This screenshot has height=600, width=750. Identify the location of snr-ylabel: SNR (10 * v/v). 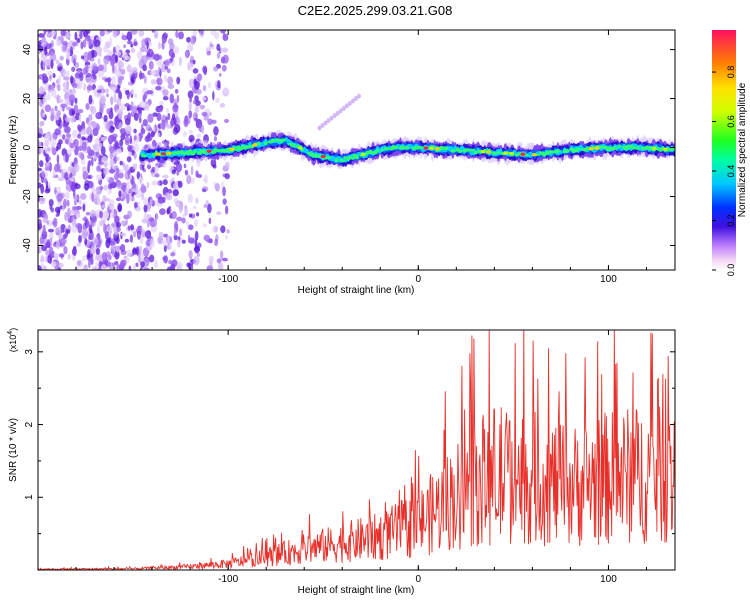
(13, 450).